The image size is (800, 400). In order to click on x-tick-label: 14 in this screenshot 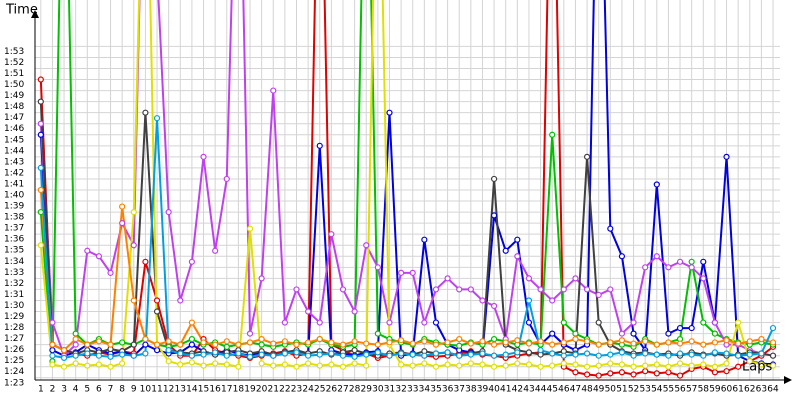, I will do `click(192, 390)`.